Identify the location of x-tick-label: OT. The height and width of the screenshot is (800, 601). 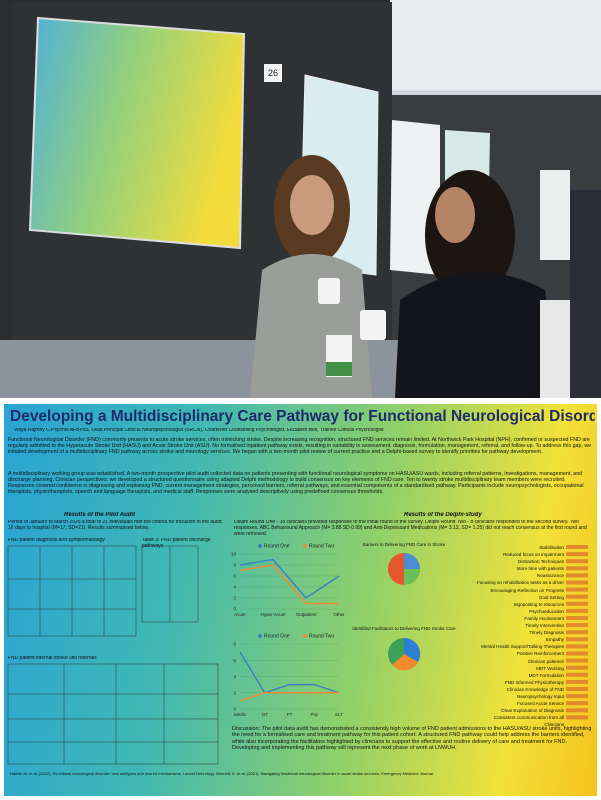
(265, 714).